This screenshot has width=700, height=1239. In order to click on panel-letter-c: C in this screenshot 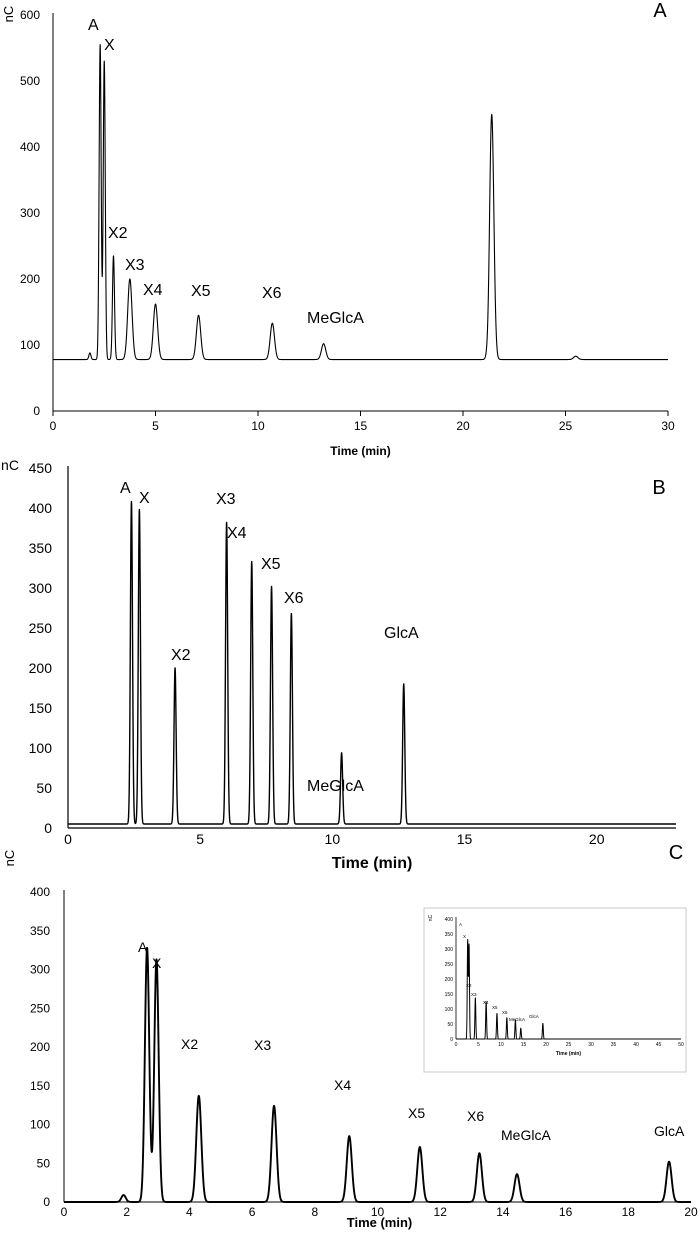, I will do `click(676, 853)`.